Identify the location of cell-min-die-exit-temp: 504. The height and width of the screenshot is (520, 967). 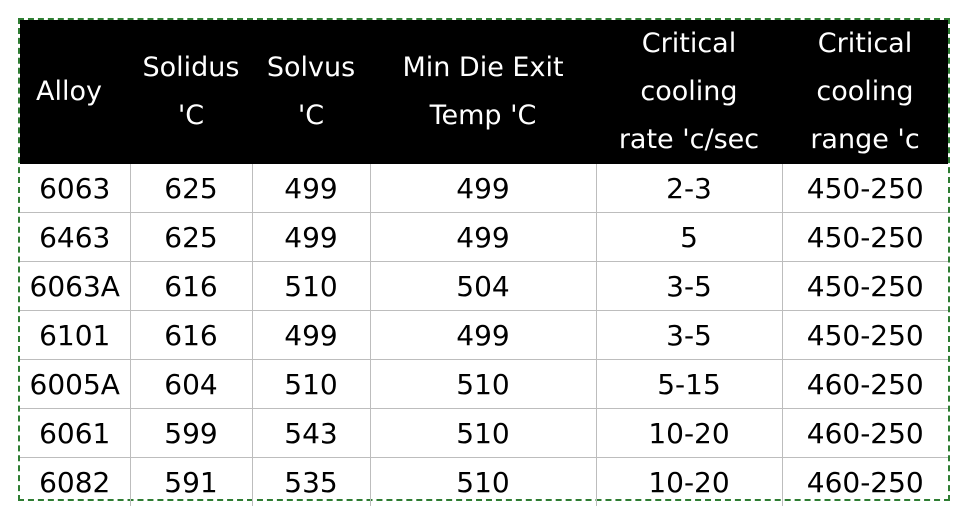
(483, 286).